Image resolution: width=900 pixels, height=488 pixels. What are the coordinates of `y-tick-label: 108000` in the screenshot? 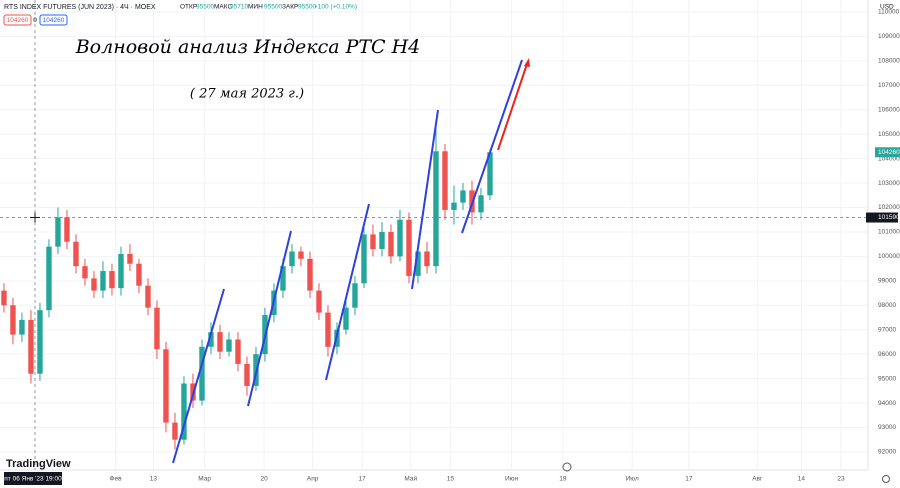 It's located at (889, 61).